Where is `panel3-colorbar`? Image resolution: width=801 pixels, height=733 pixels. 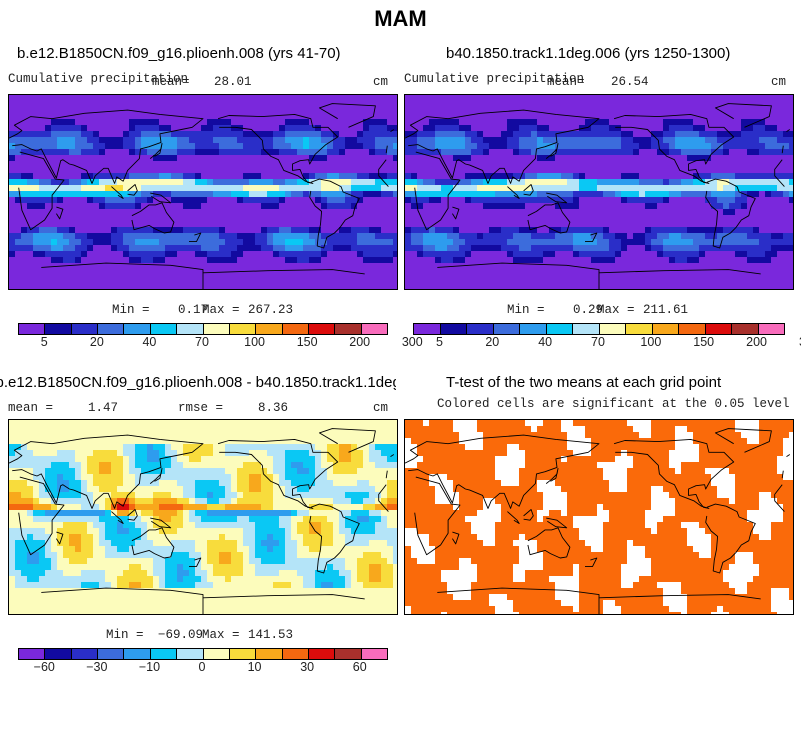 panel3-colorbar is located at coordinates (203, 654).